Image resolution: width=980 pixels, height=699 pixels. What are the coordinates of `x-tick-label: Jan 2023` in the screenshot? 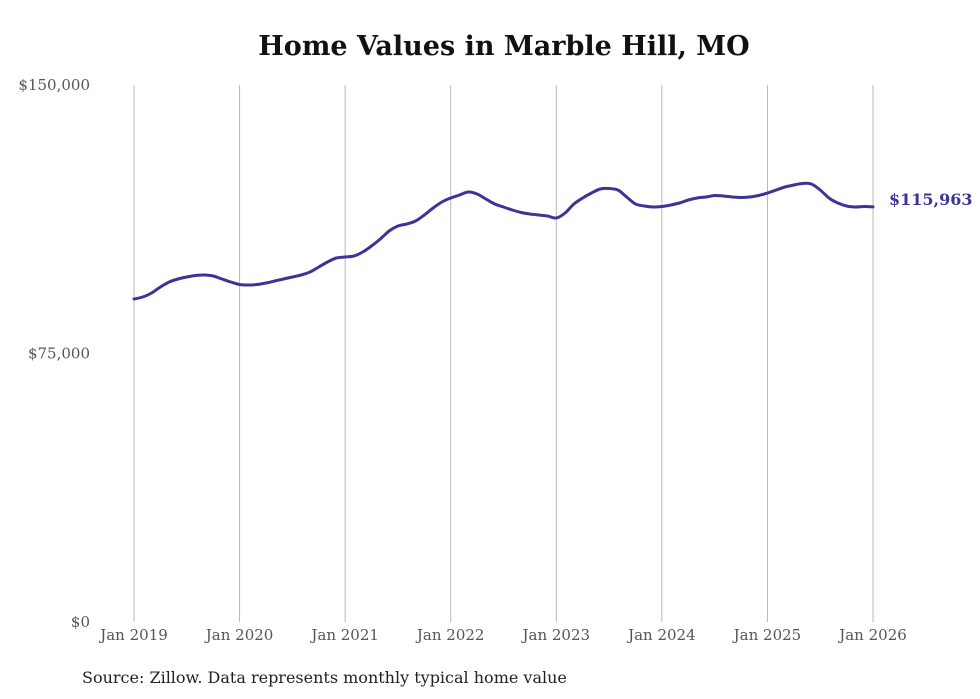 It's located at (556, 635).